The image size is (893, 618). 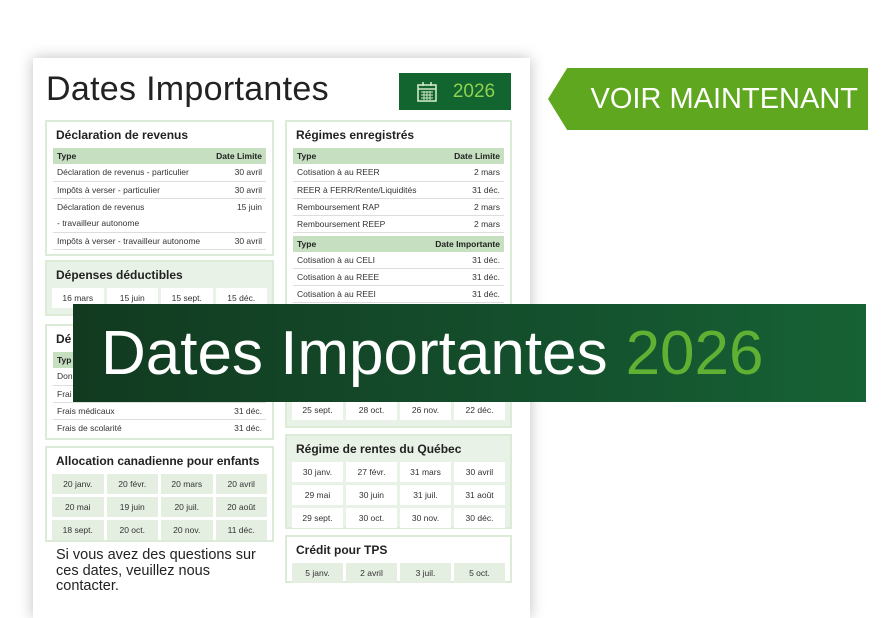 I want to click on date-cell: 15 juin, so click(x=132, y=298).